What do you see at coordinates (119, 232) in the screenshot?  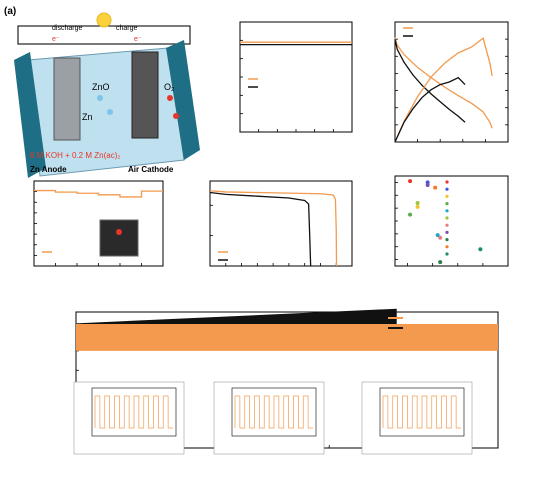 I see `led-icon` at bounding box center [119, 232].